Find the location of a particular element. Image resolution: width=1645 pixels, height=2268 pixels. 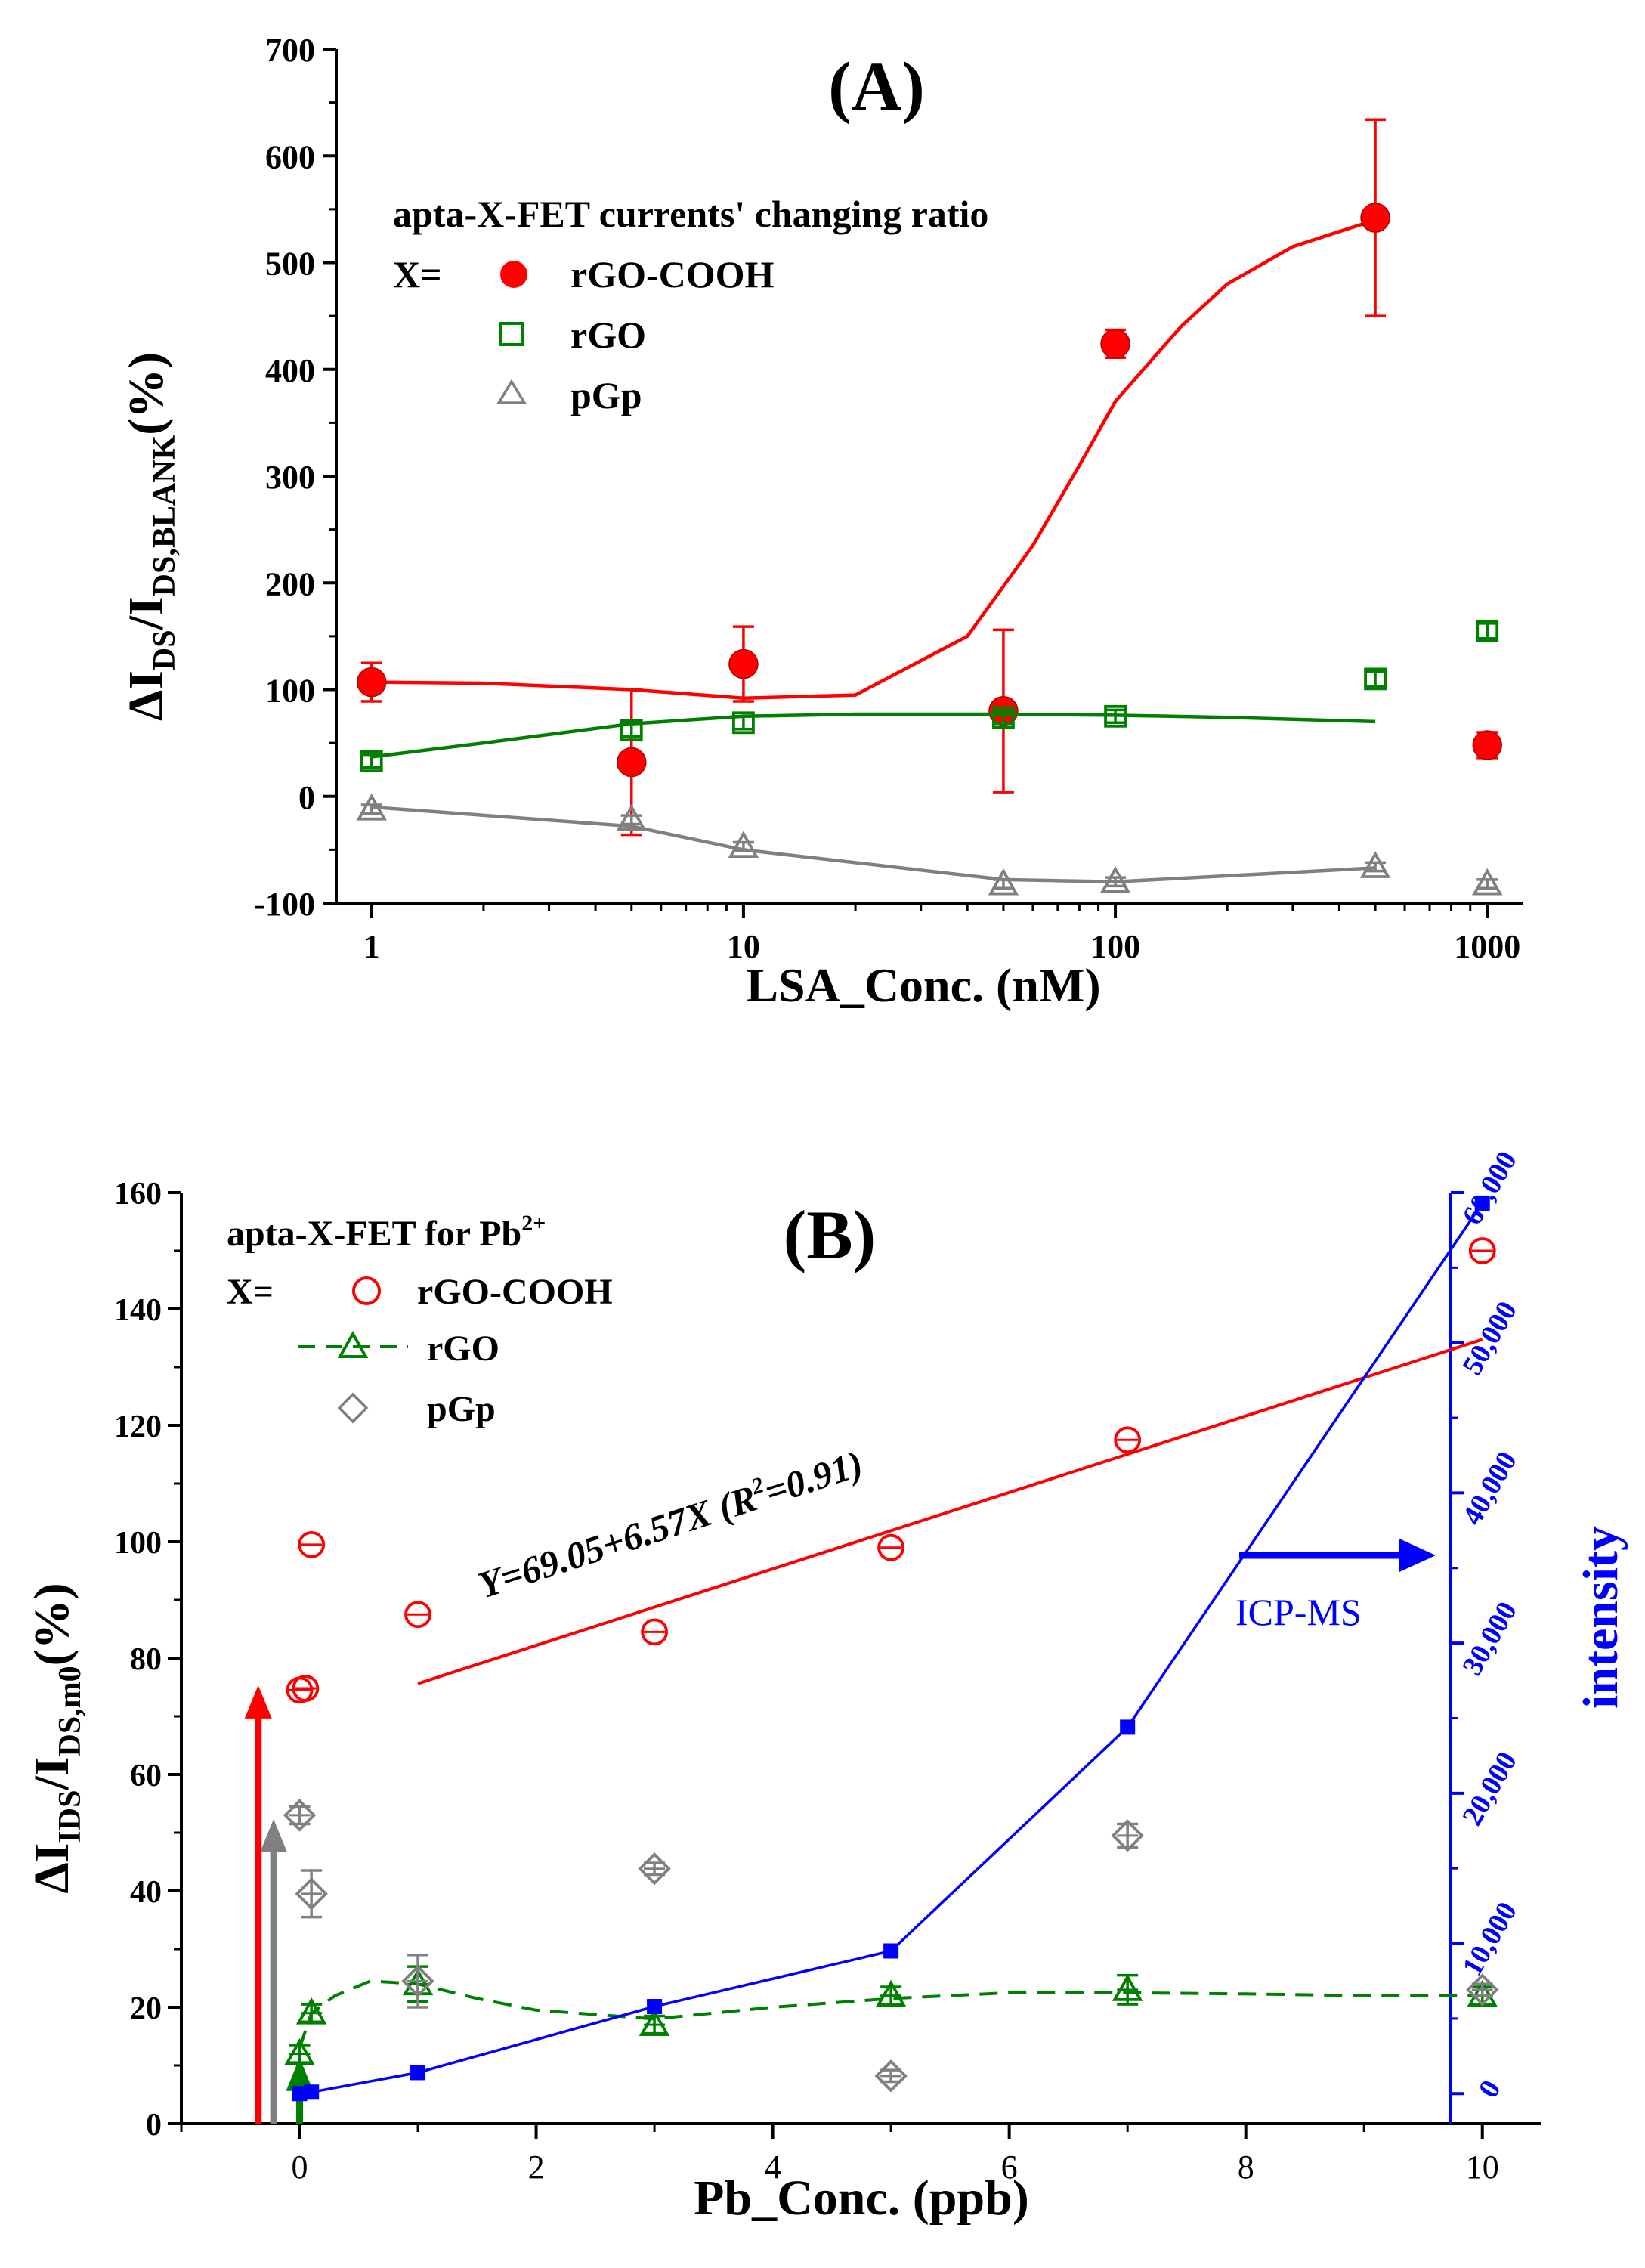

panel-a-legend-prefix: X= is located at coordinates (417, 274).